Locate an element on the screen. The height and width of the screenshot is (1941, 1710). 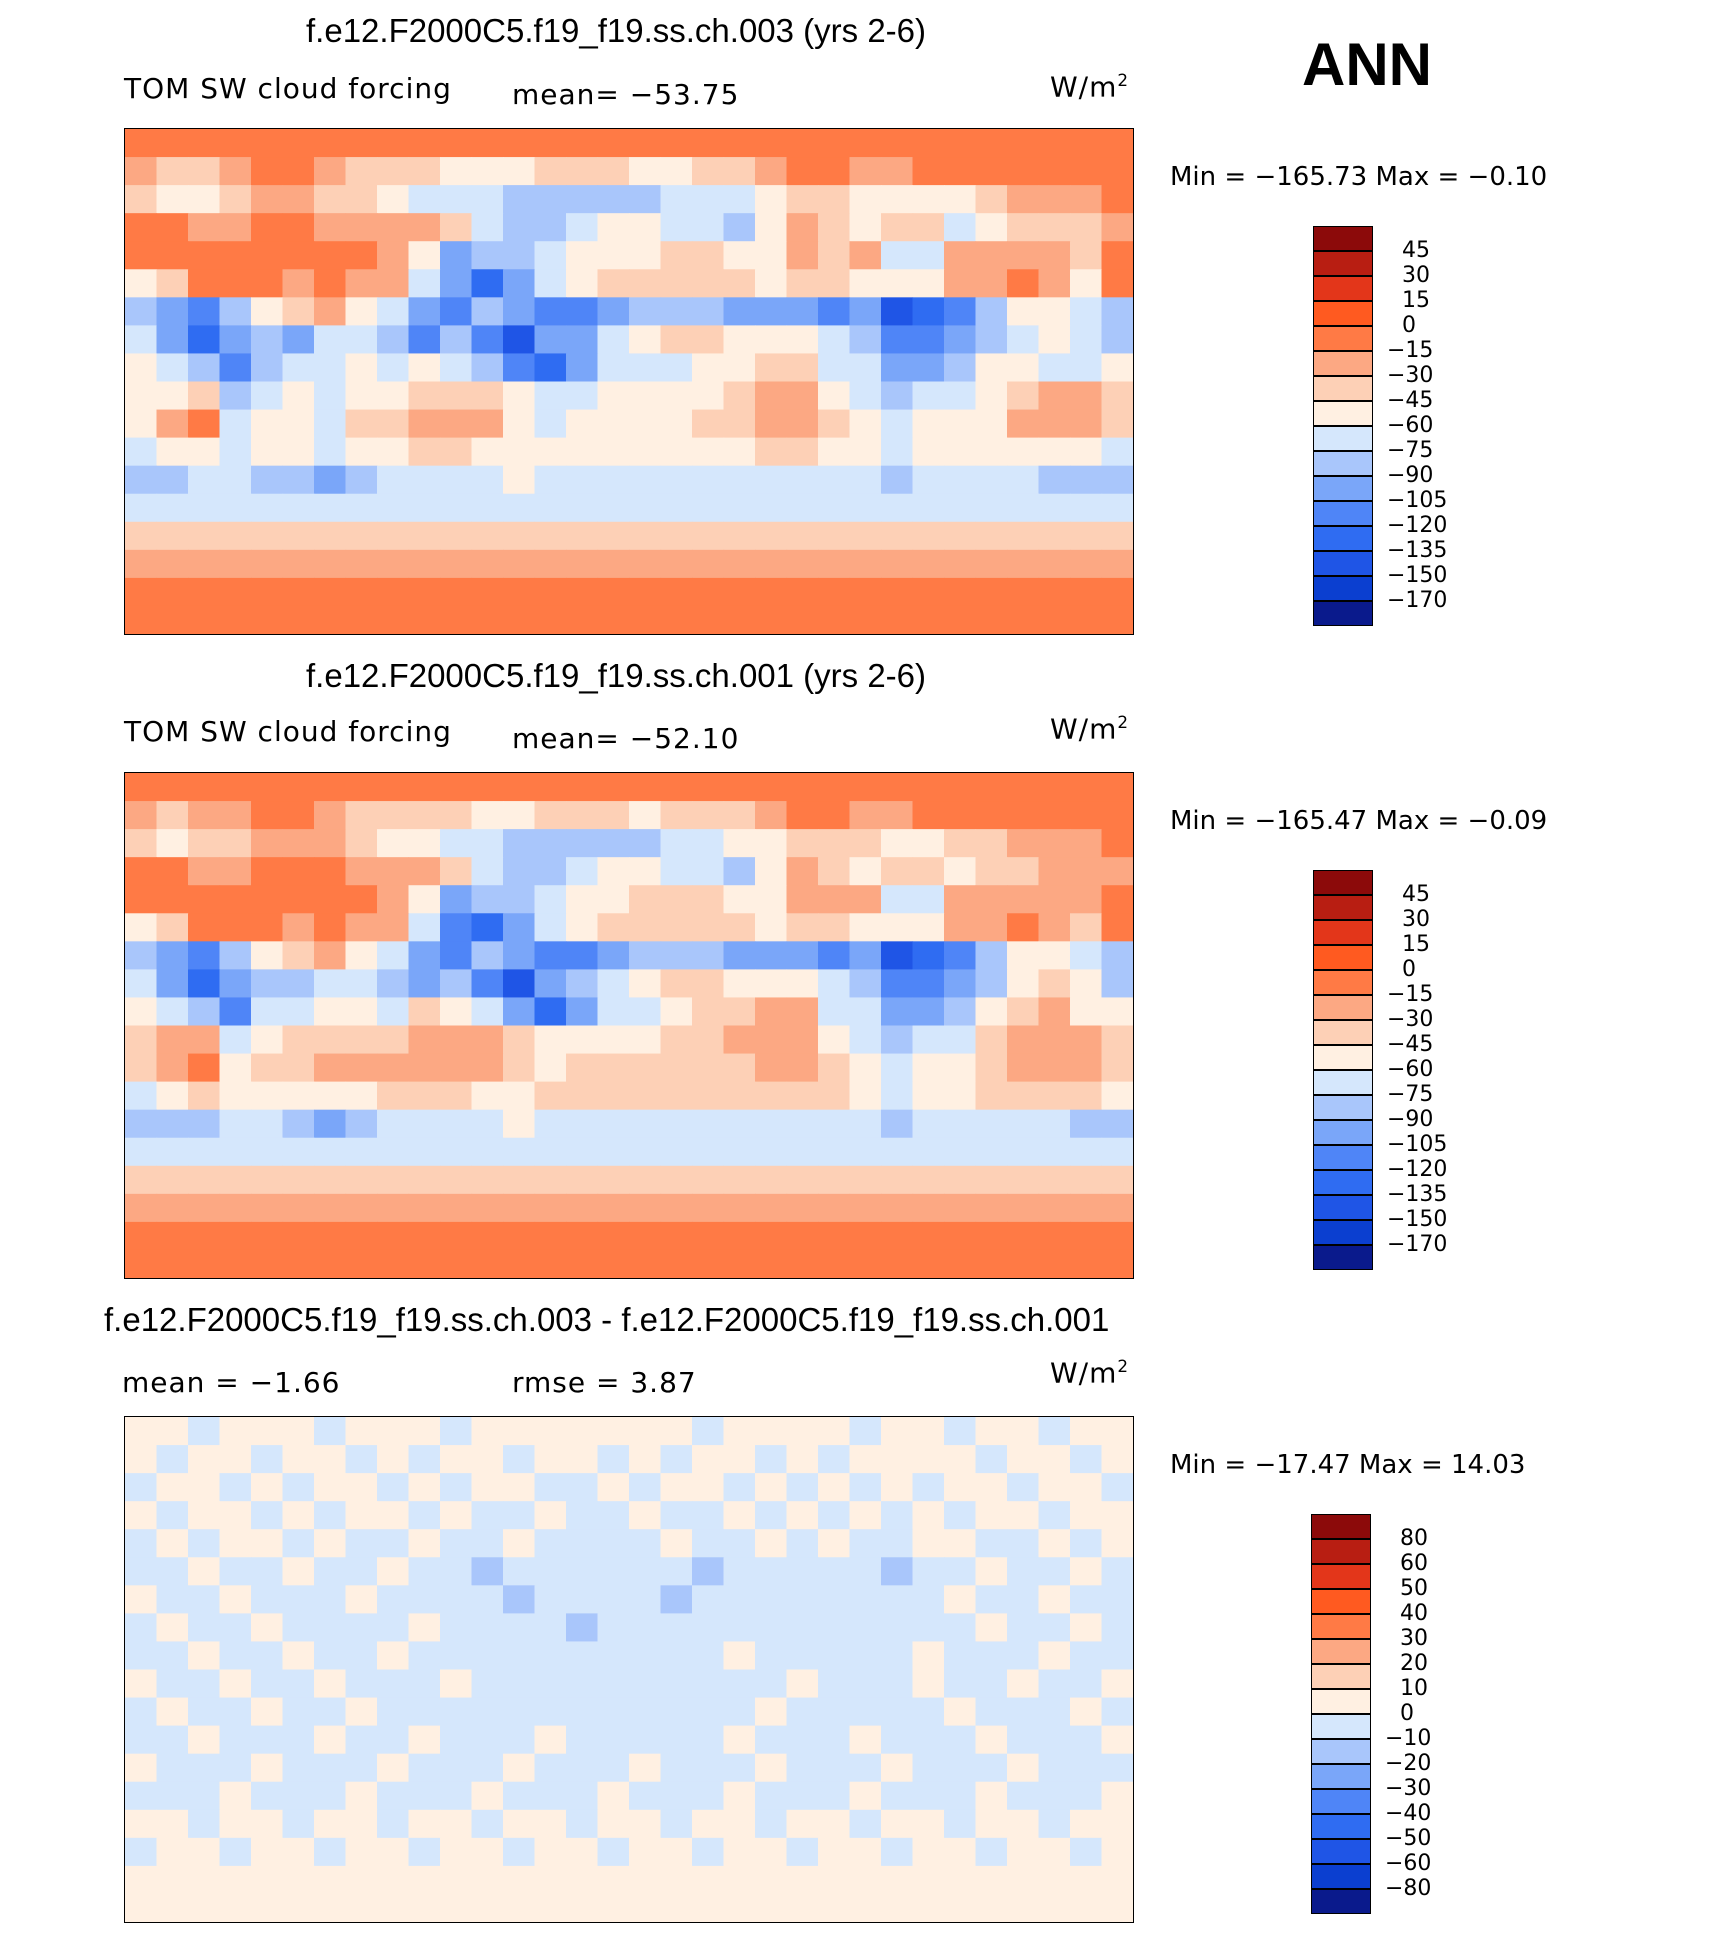
colorbar-tick-label: 20 is located at coordinates (1414, 1663).